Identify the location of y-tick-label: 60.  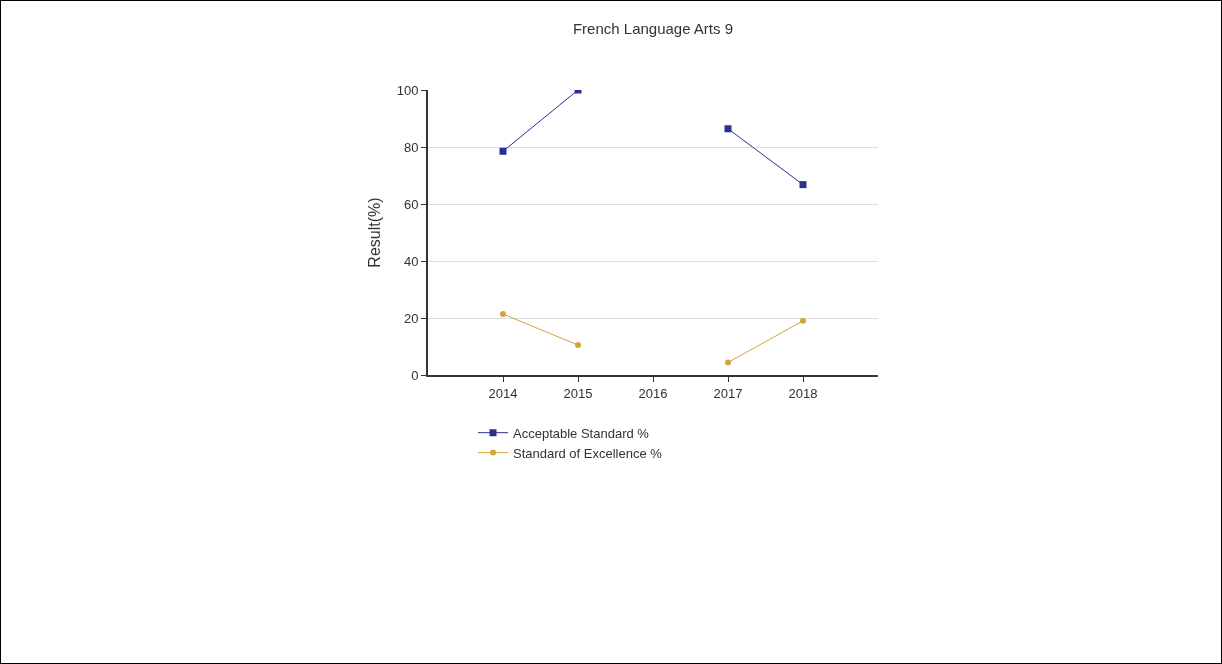
(411, 204).